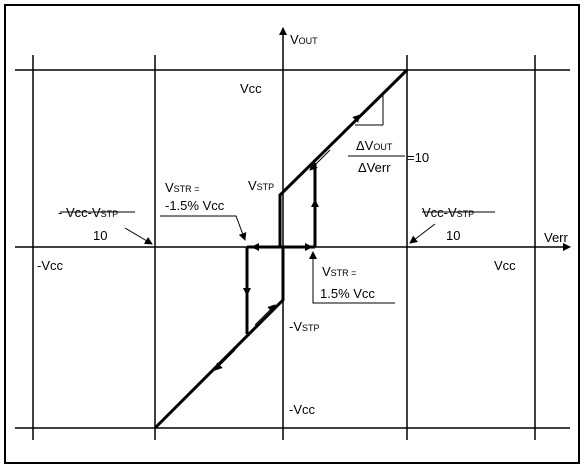 Image resolution: width=585 pixels, height=469 pixels. I want to click on pos-vcc-x: Vcc, so click(505, 265).